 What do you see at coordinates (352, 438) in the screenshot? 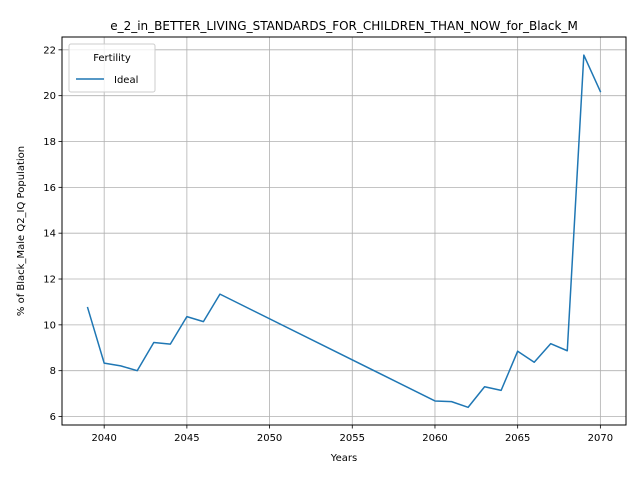
I see `x-tick-label: 2055` at bounding box center [352, 438].